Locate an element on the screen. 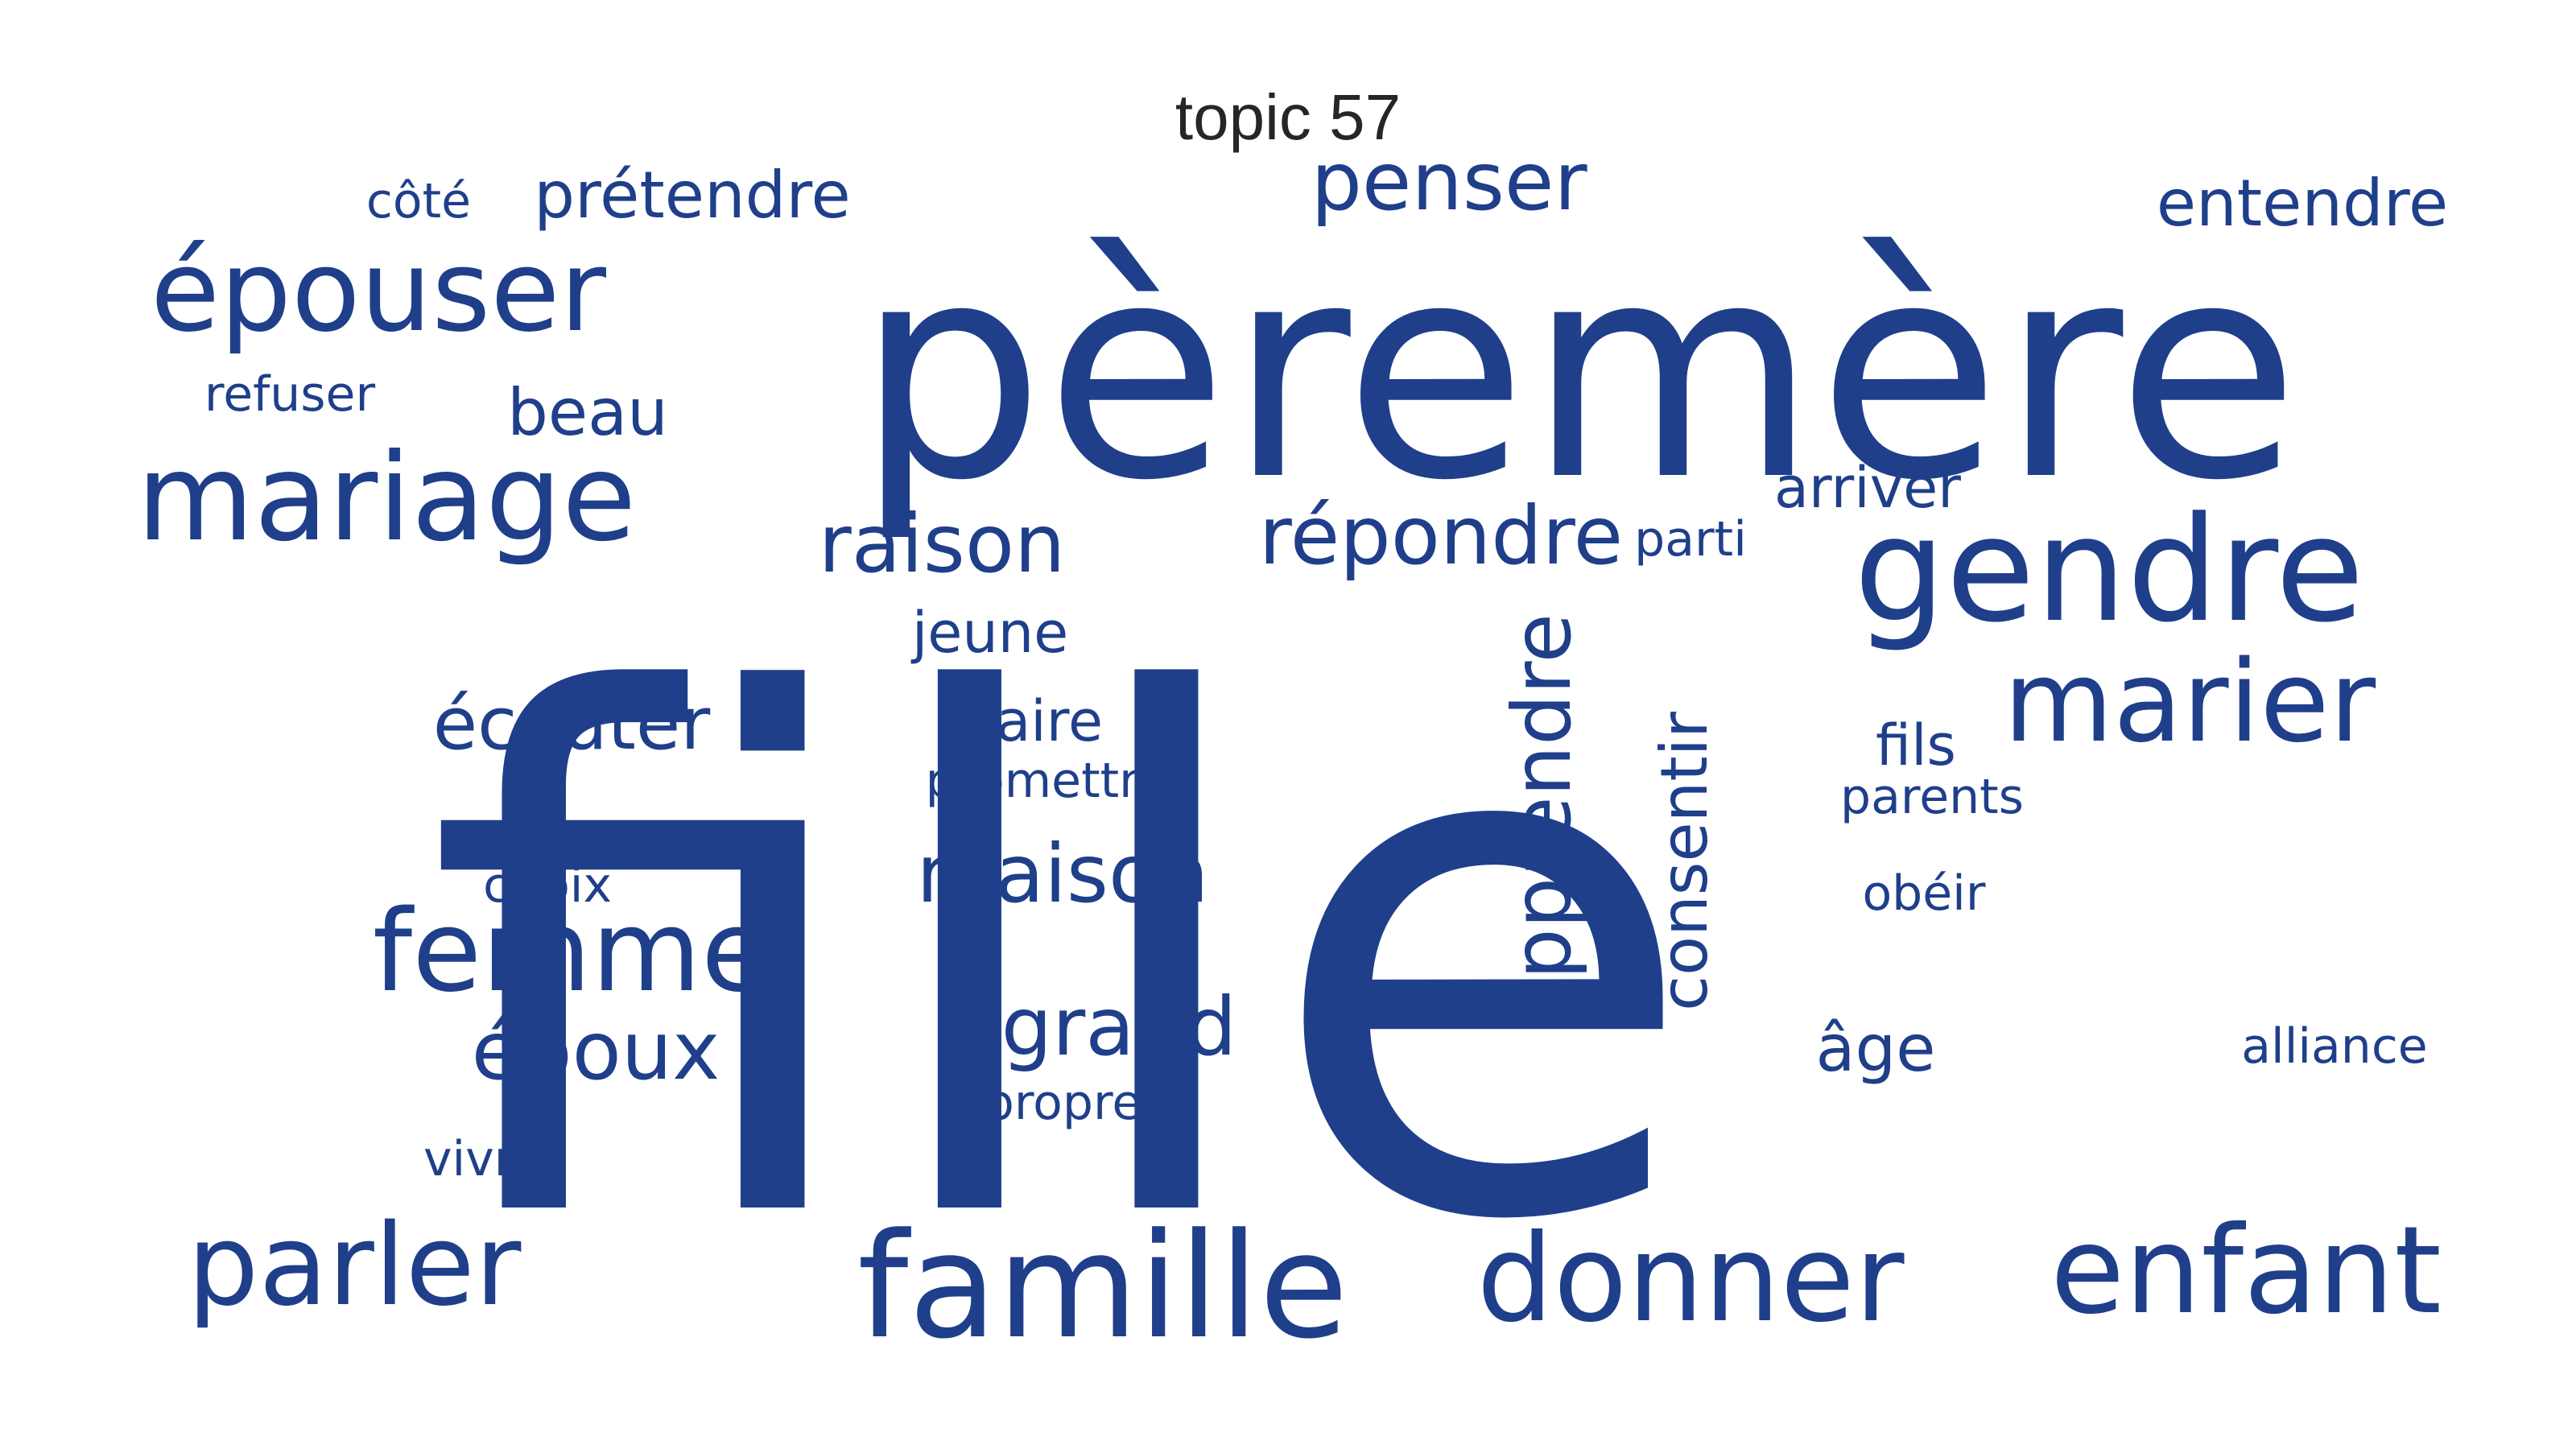 This screenshot has width=2576, height=1449. word-pretendre: prétendre is located at coordinates (692, 195).